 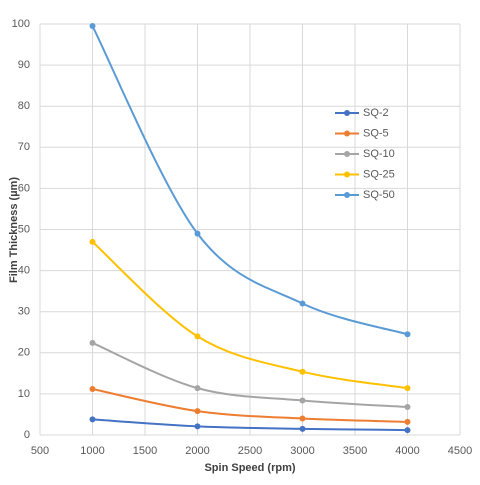 What do you see at coordinates (24, 147) in the screenshot?
I see `y-tick-label: 70` at bounding box center [24, 147].